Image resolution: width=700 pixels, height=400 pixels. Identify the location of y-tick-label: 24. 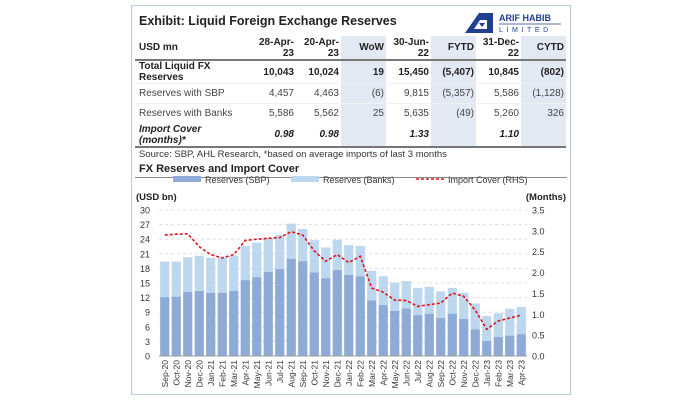
(145, 240).